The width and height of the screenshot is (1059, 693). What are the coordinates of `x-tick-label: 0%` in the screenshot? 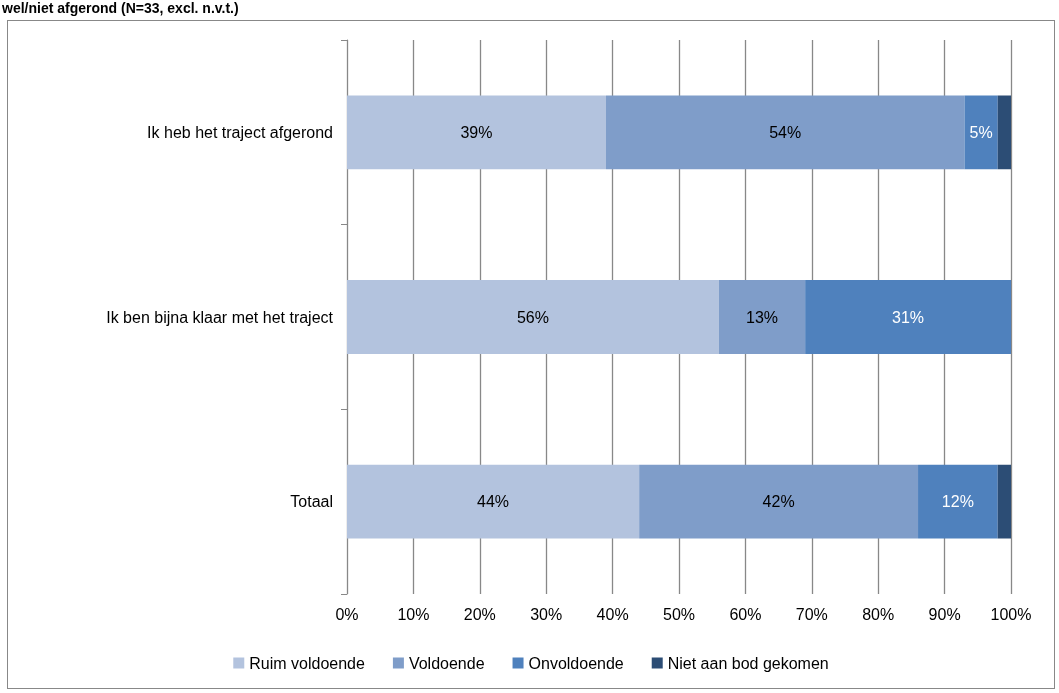 It's located at (347, 614).